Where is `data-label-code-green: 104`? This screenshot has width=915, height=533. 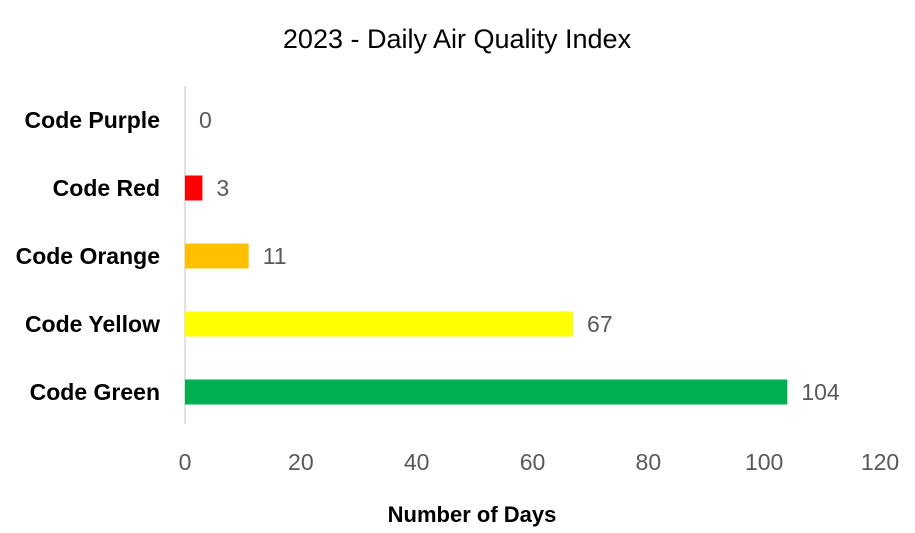
data-label-code-green: 104 is located at coordinates (820, 392).